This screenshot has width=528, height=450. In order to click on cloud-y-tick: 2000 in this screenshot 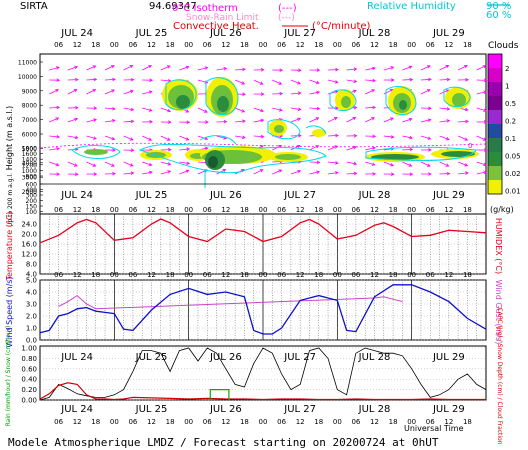, I will do `click(29, 192)`.